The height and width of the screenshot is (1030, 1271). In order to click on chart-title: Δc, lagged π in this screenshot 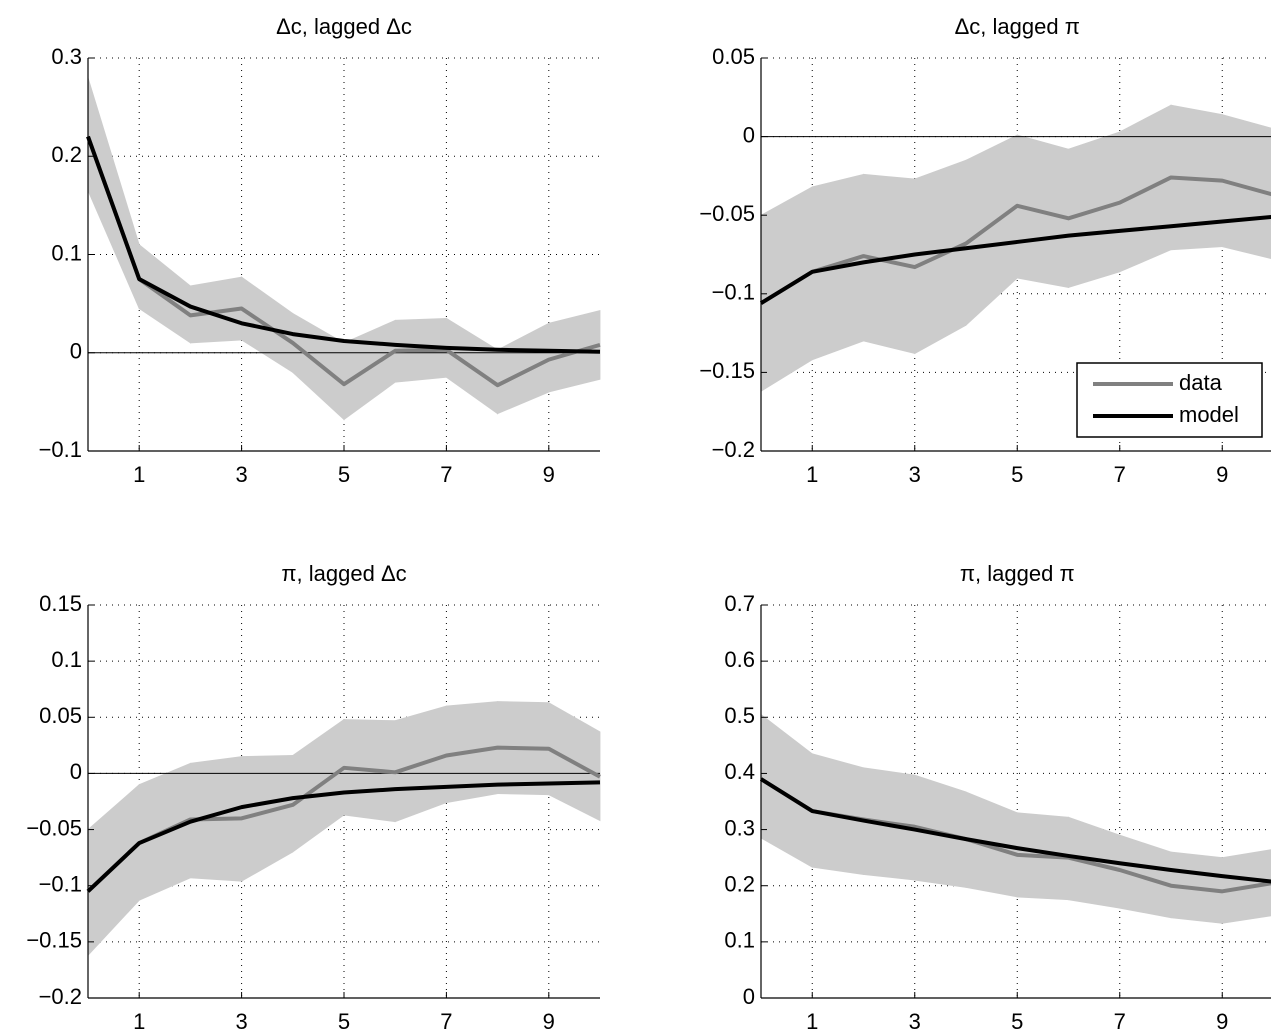, I will do `click(1017, 26)`.